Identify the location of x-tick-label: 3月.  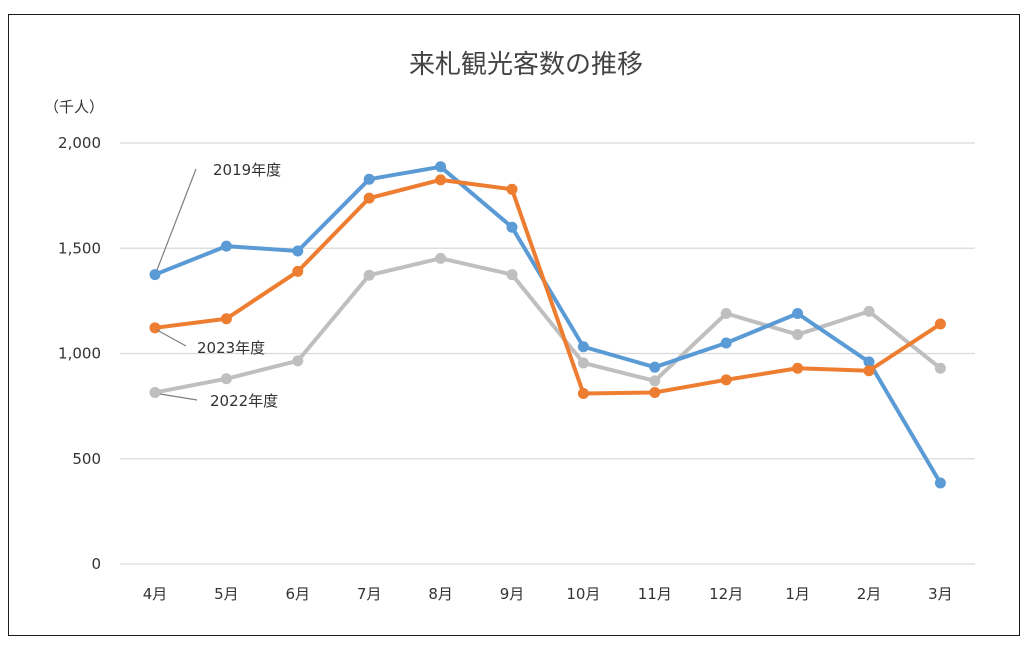
(940, 594).